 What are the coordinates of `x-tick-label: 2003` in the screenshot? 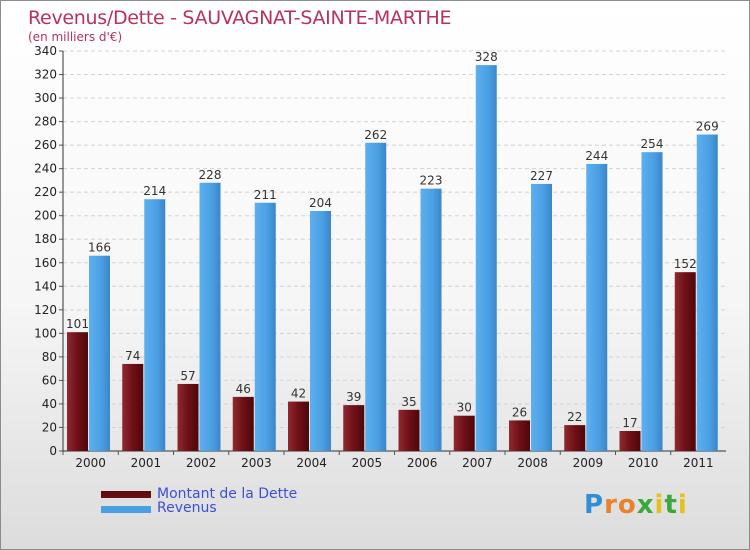 It's located at (256, 463).